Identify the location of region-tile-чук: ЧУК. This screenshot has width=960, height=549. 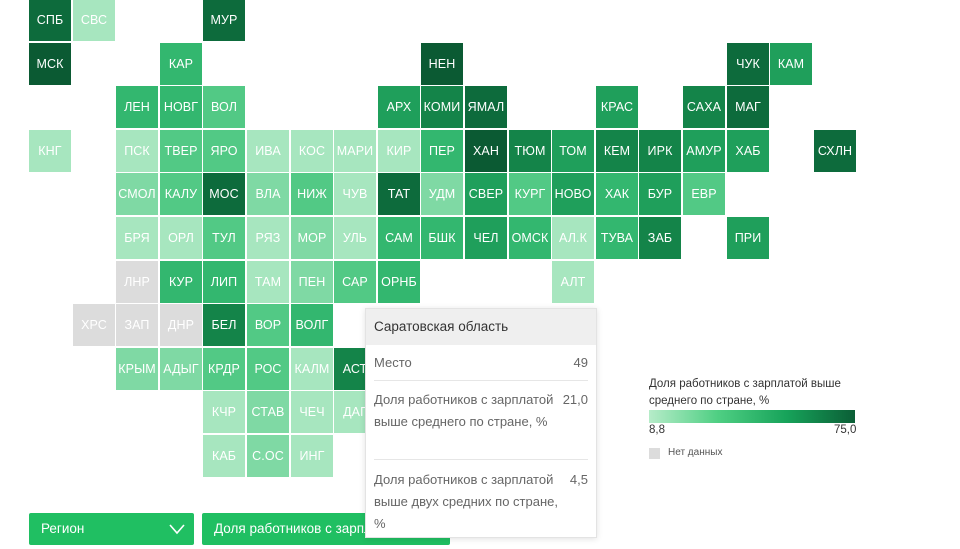
(748, 64).